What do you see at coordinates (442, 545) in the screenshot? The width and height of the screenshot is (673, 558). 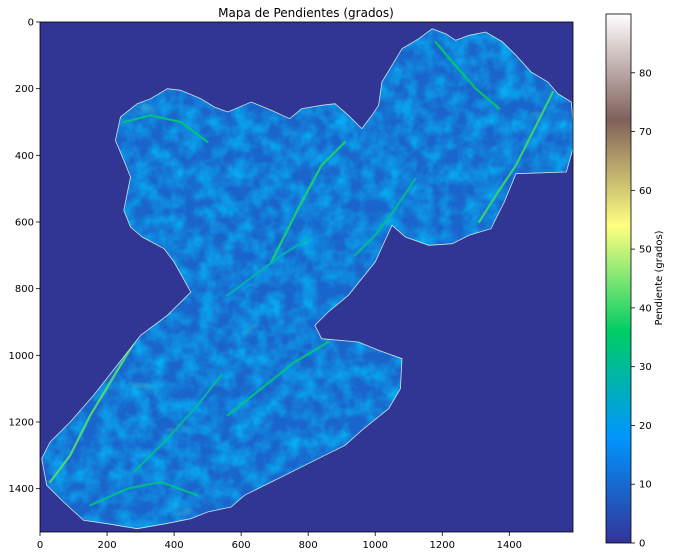 I see `x-tick-label: 1200` at bounding box center [442, 545].